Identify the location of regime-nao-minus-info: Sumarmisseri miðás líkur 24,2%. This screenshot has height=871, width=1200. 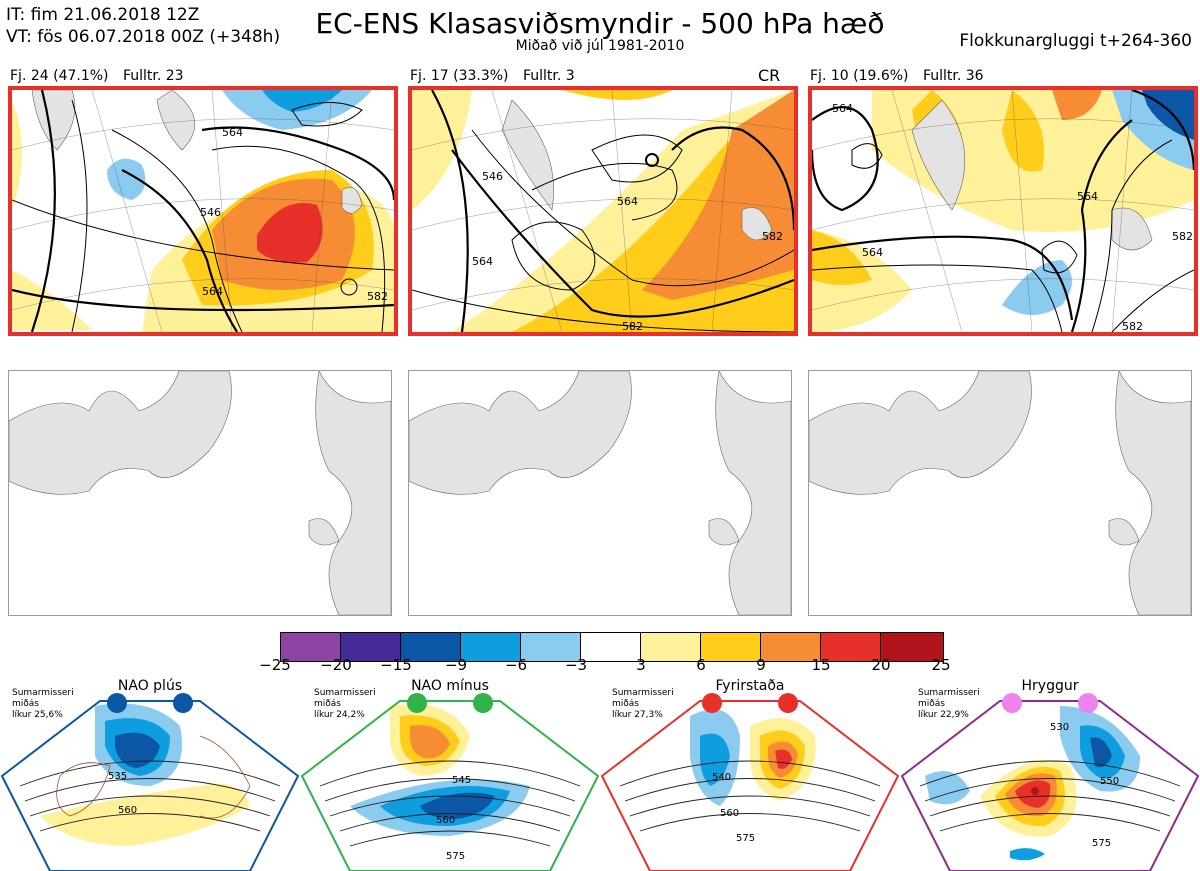
(345, 704).